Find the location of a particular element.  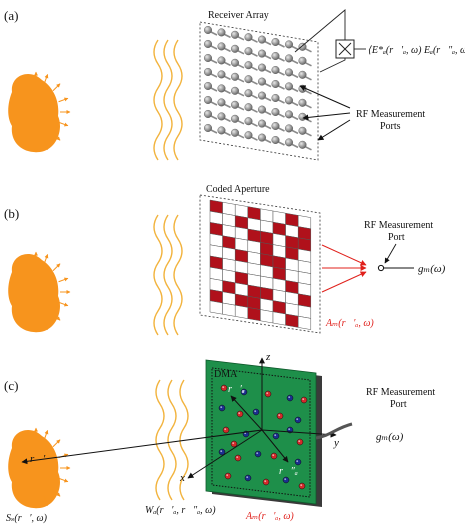

dma-title: DMA is located at coordinates (226, 374).